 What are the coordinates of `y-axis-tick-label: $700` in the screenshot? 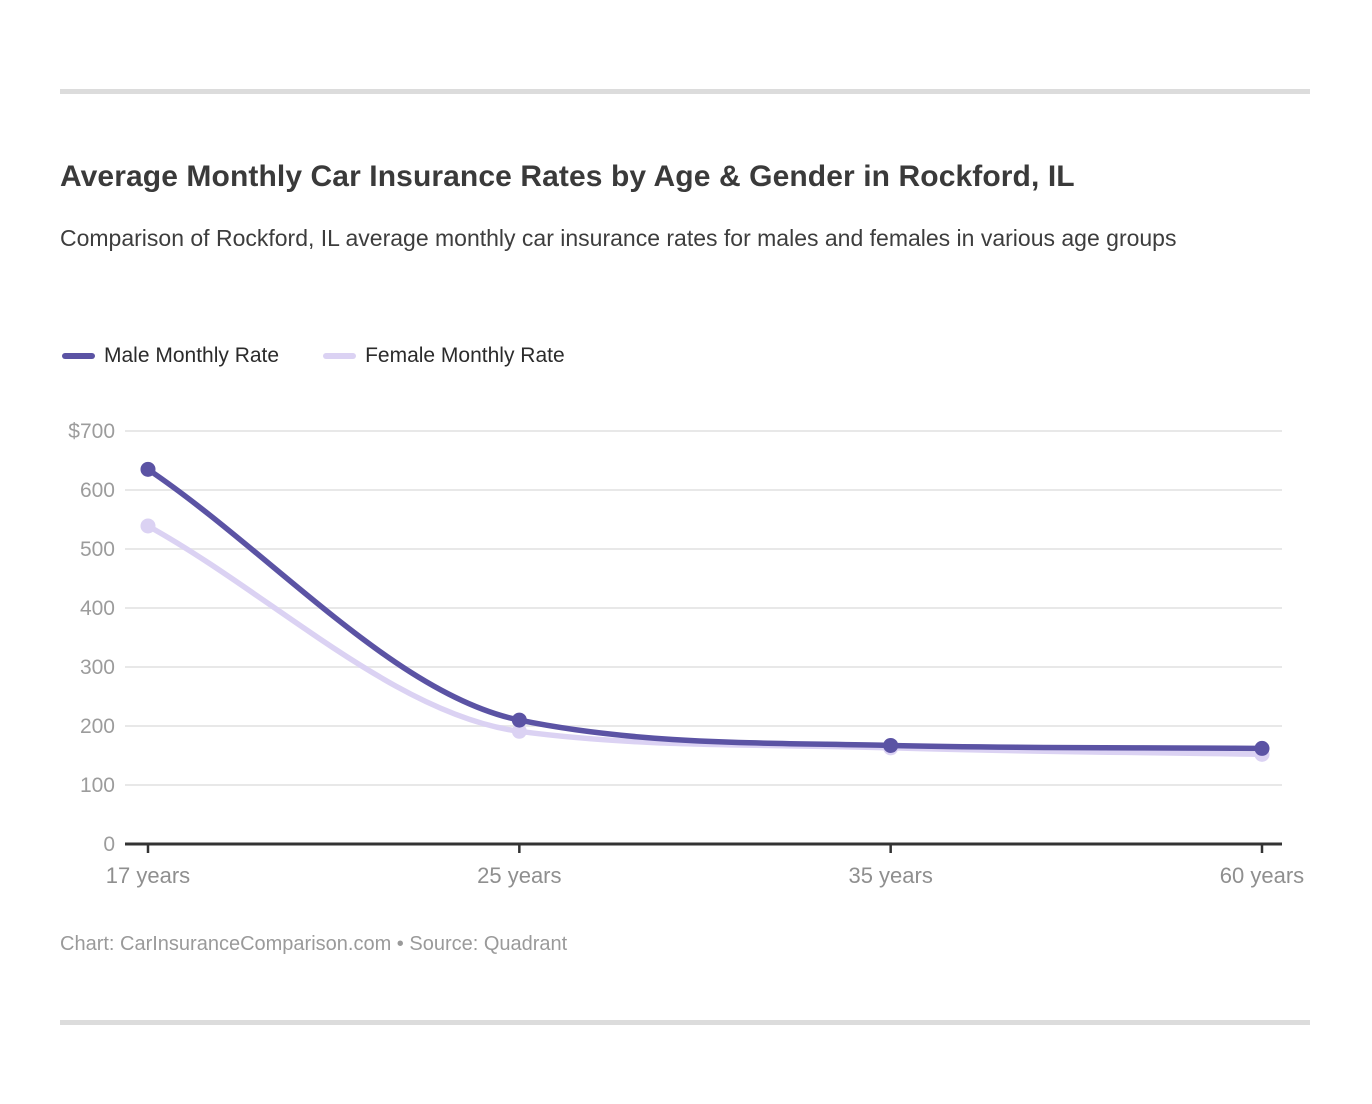 It's located at (91, 431).